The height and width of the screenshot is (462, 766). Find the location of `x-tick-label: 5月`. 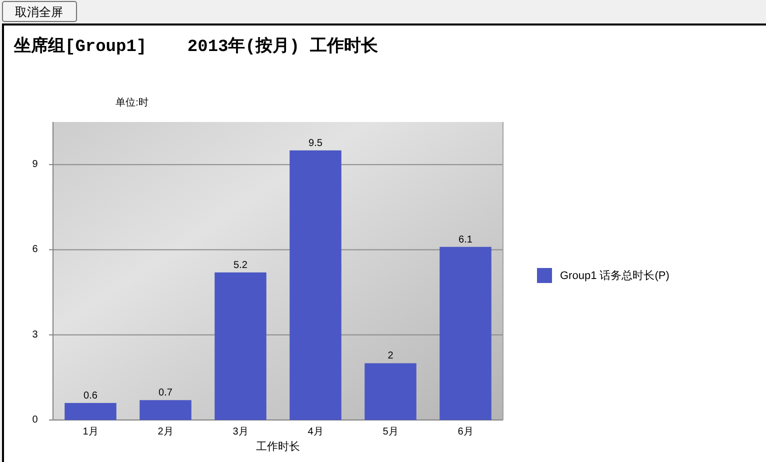

x-tick-label: 5月 is located at coordinates (390, 432).